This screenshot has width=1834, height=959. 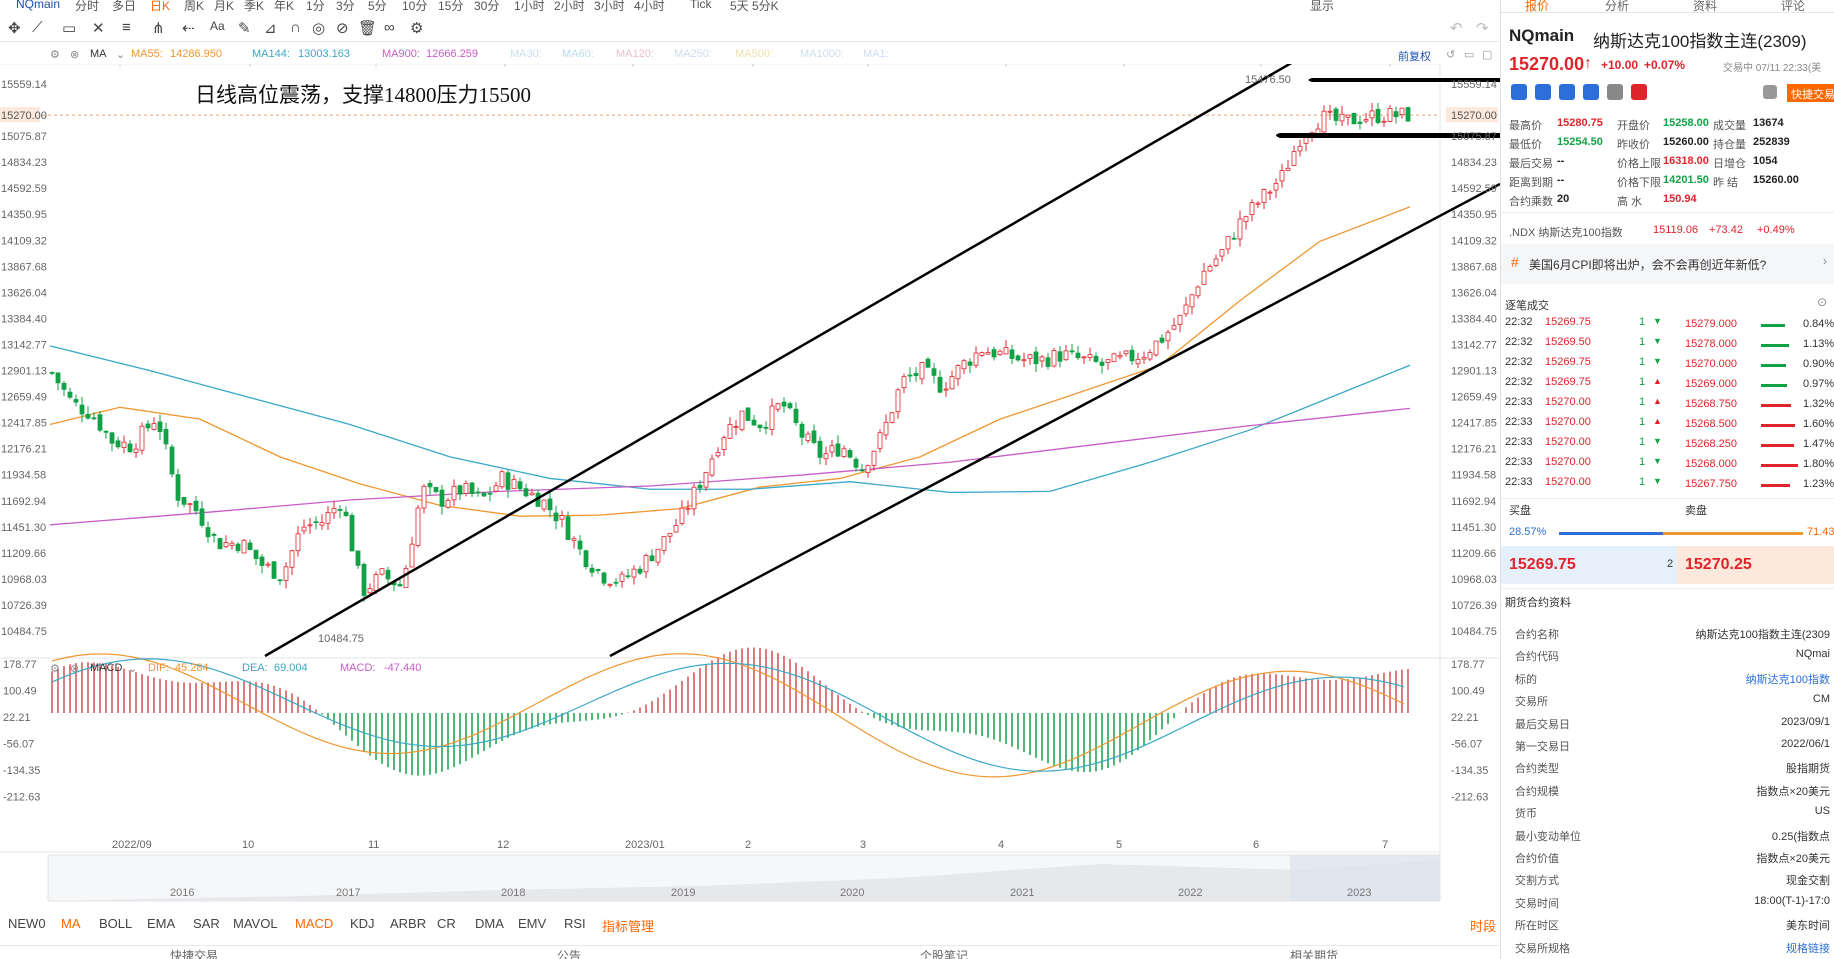 I want to click on reset-icon: ↺, so click(x=1451, y=55).